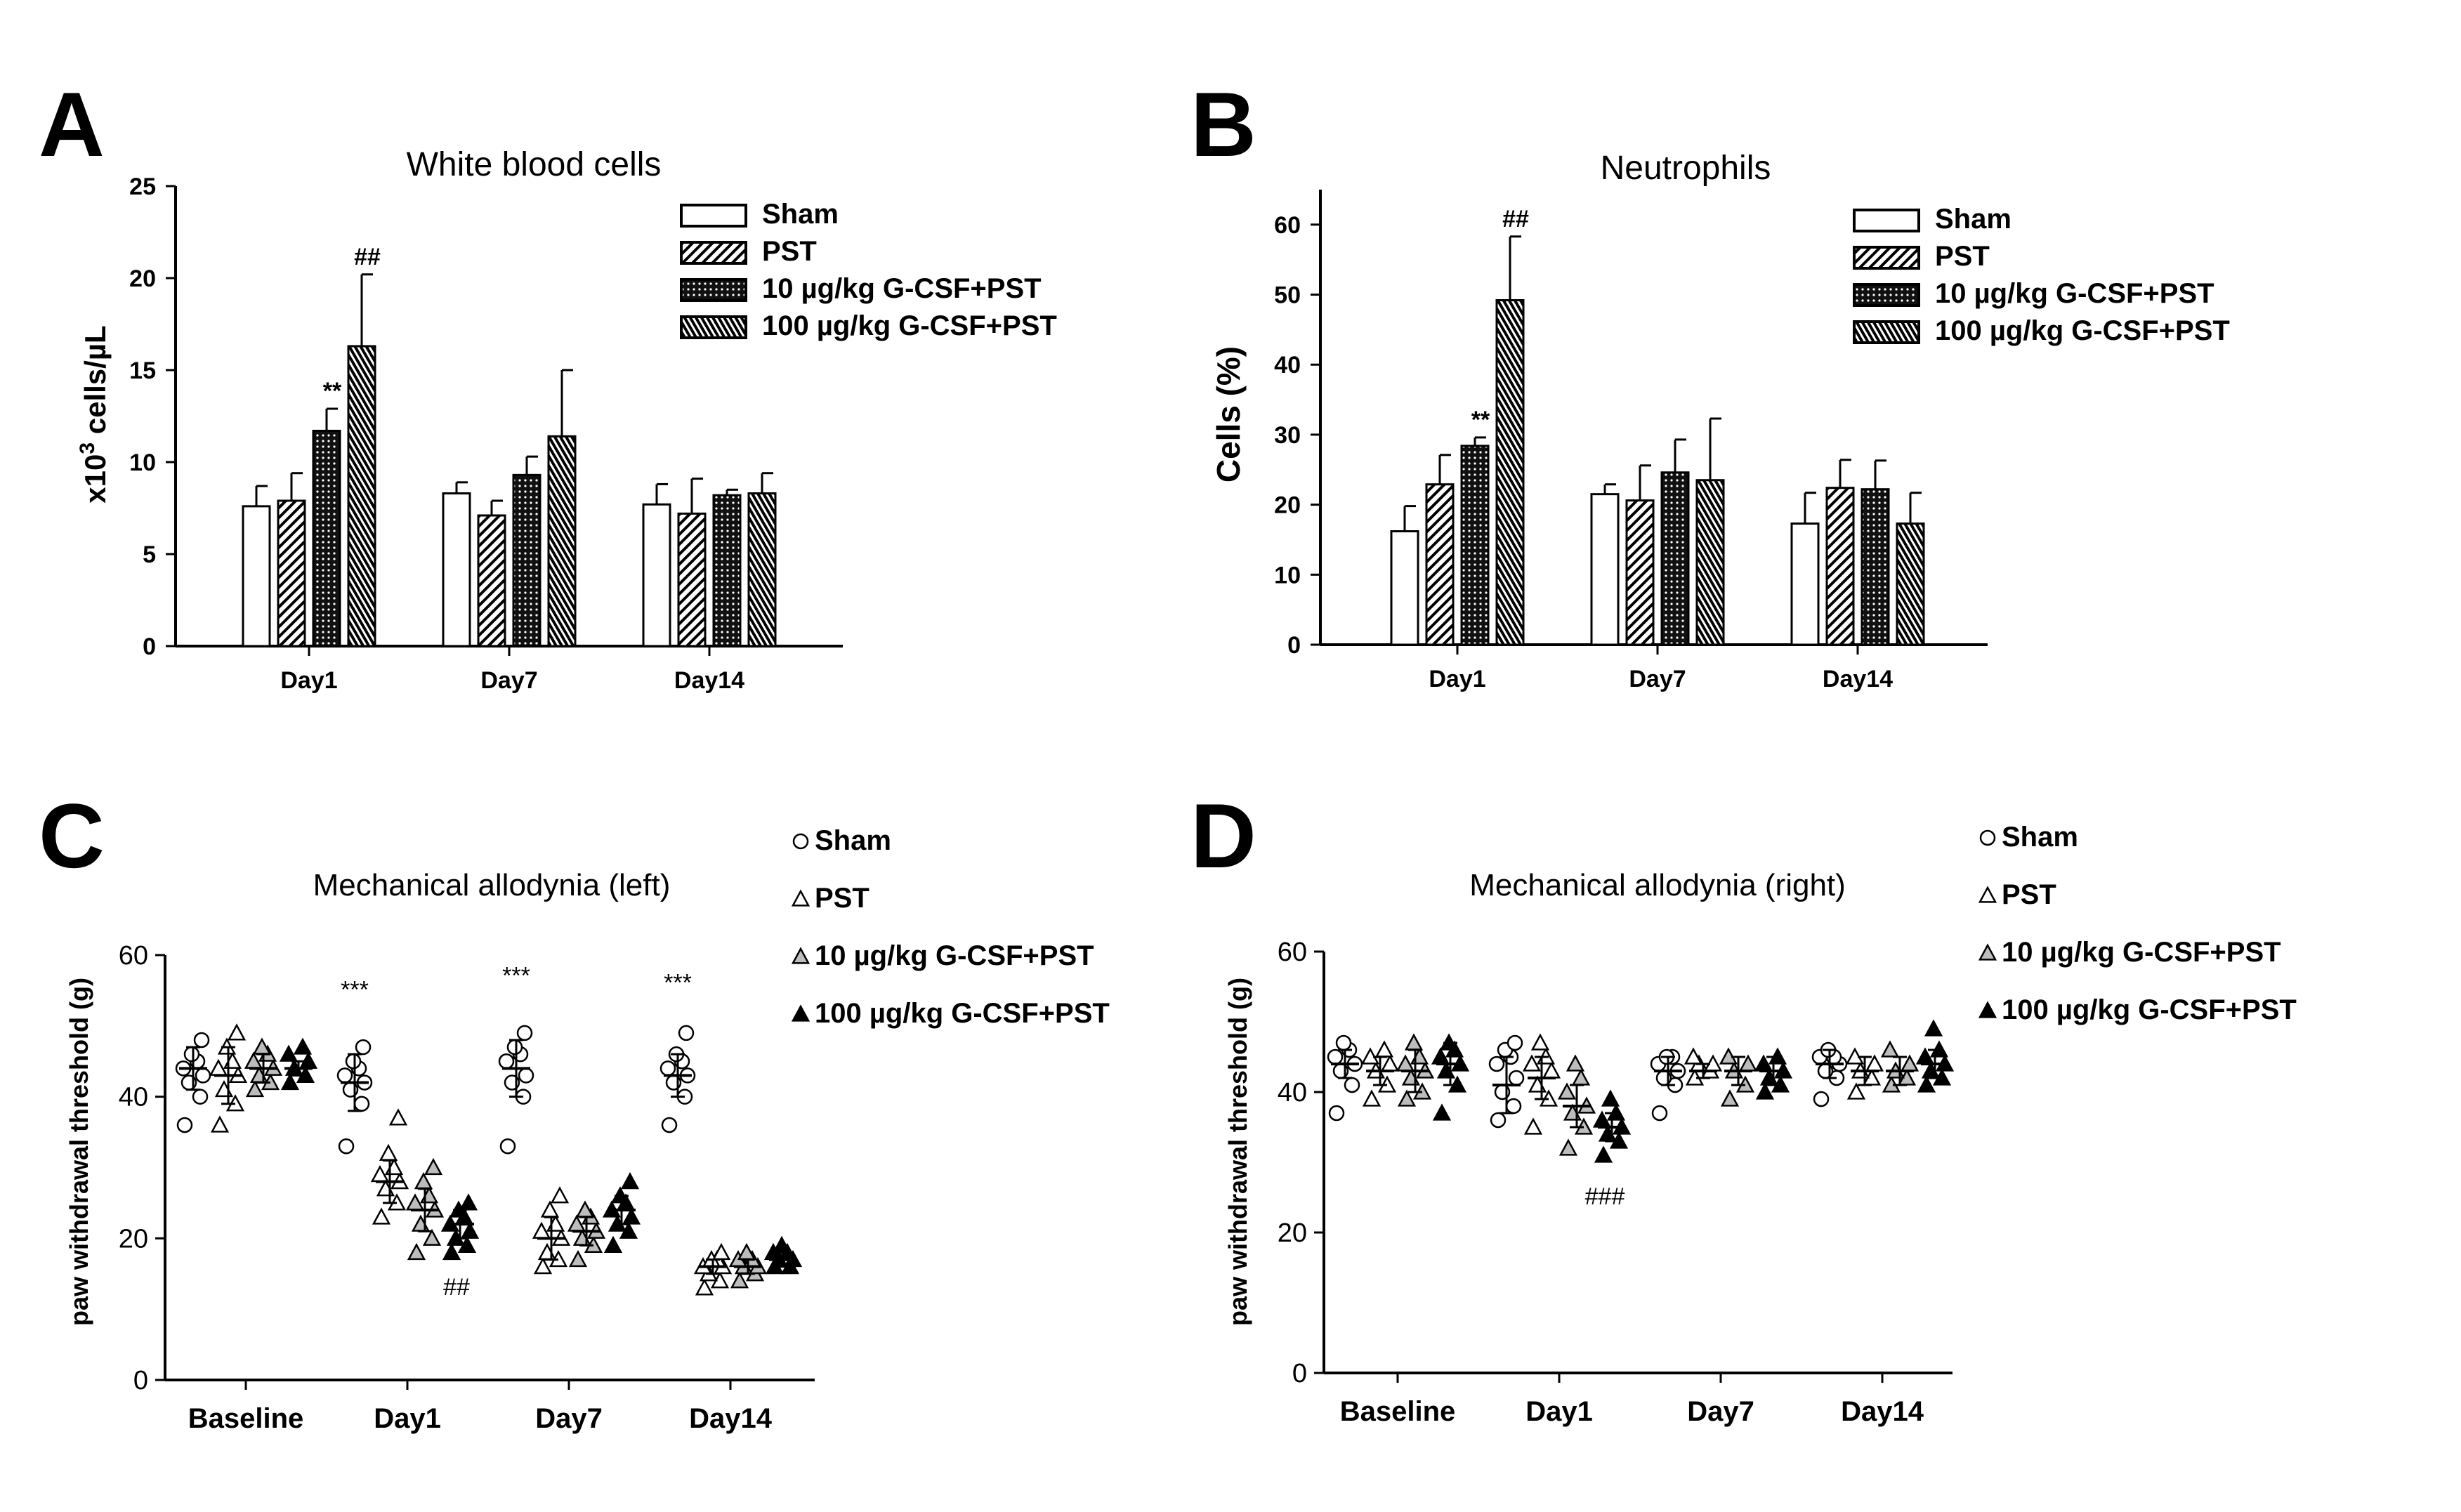  What do you see at coordinates (332, 391) in the screenshot?
I see `significance-label: **` at bounding box center [332, 391].